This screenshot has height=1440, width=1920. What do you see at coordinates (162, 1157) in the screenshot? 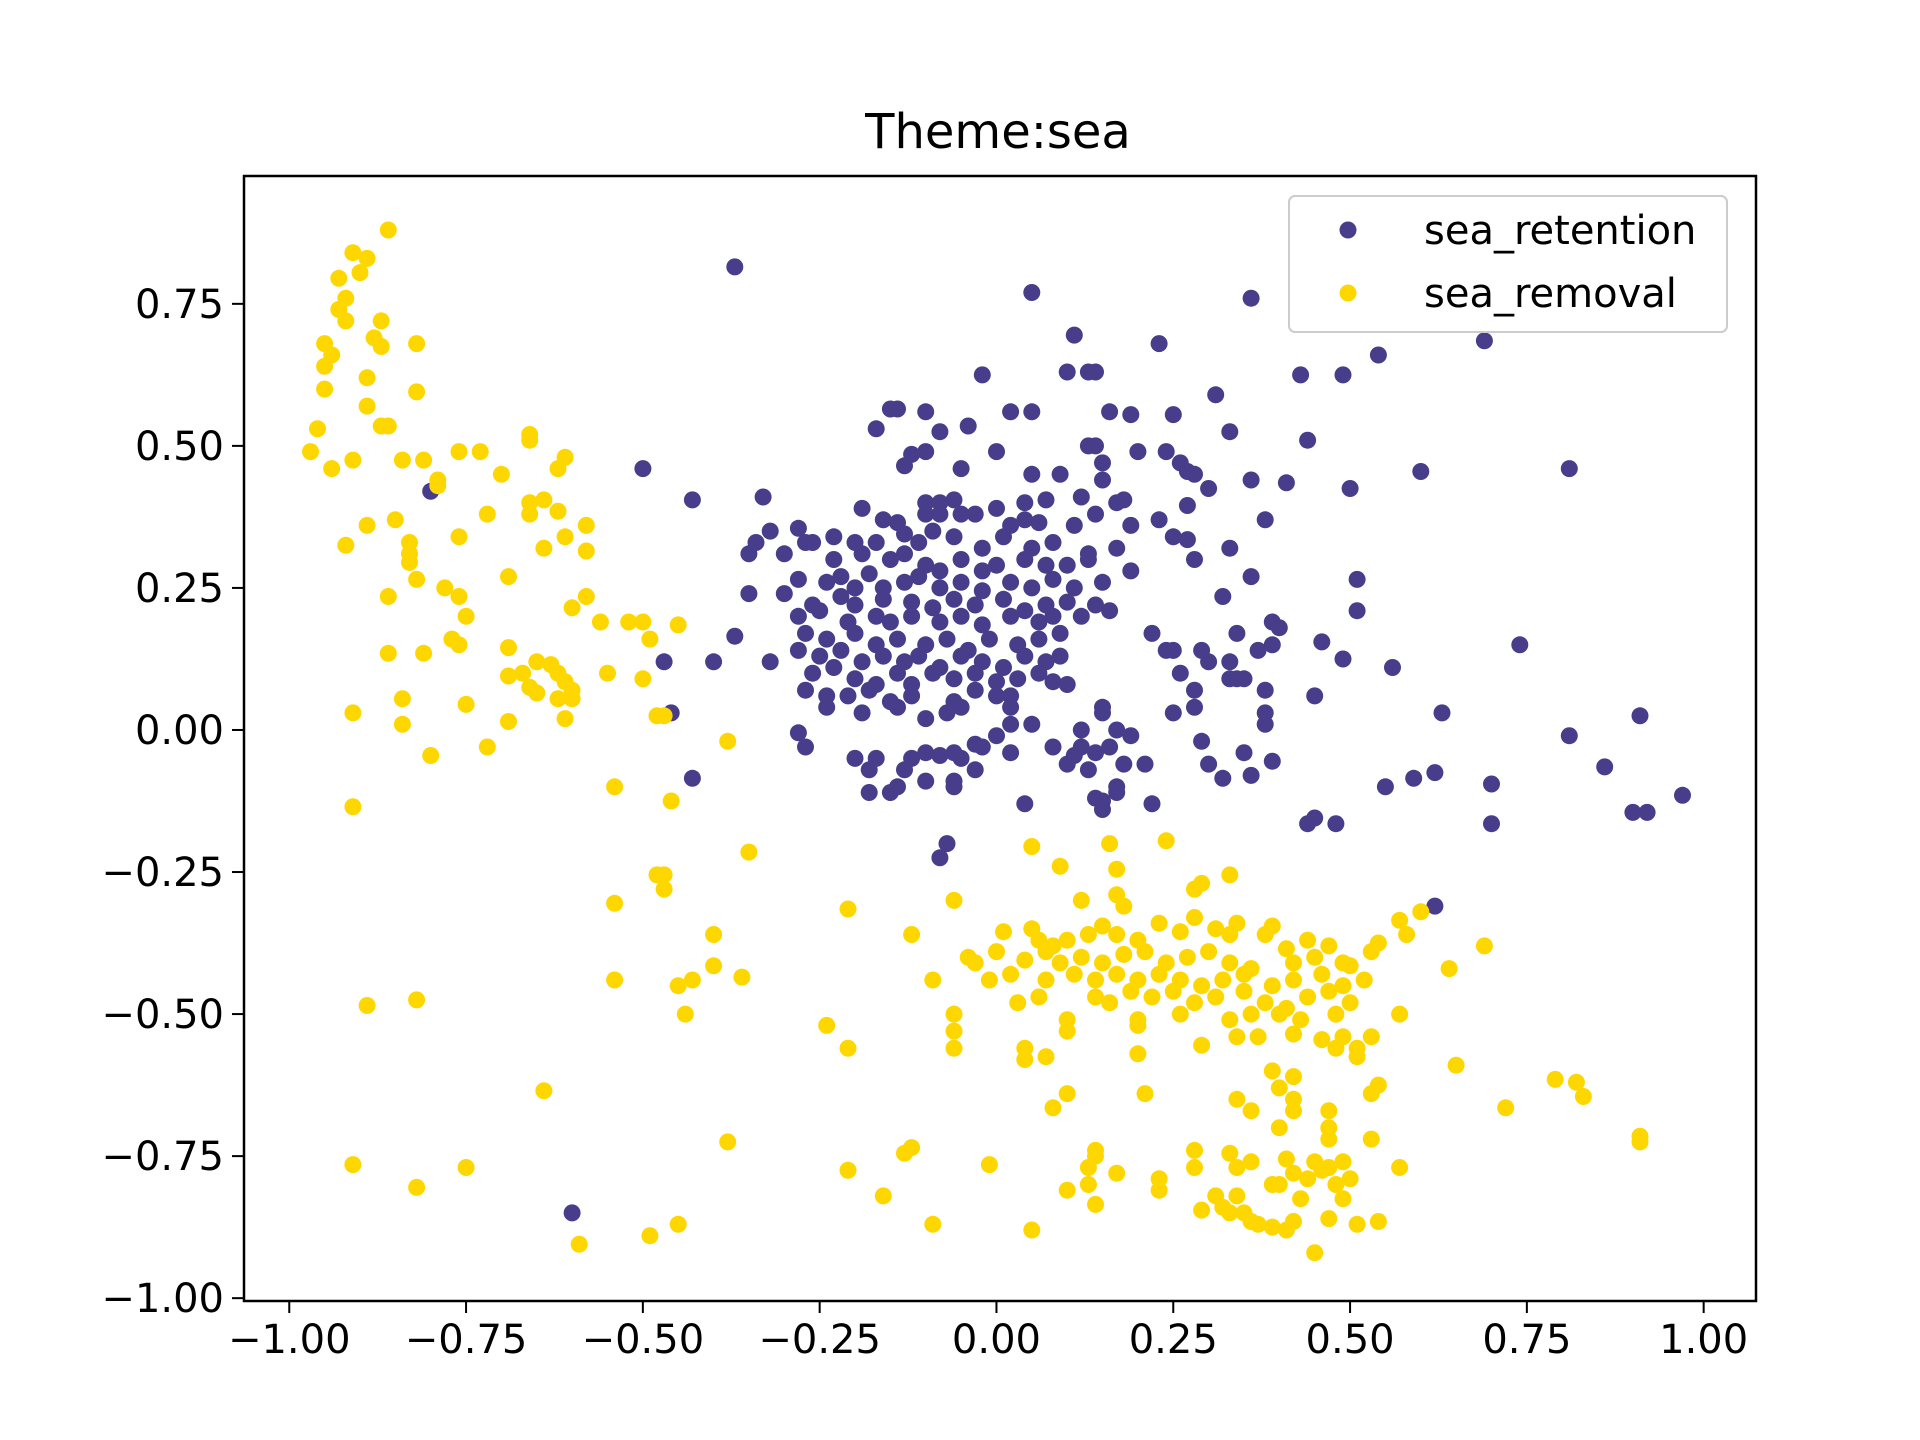
I see `y-tick-label: −0.75` at bounding box center [162, 1157].